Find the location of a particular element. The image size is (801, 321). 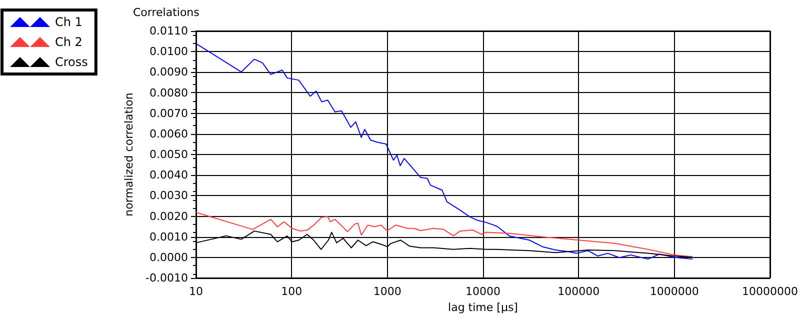

y-tick-label: 0.0070 is located at coordinates (169, 113).